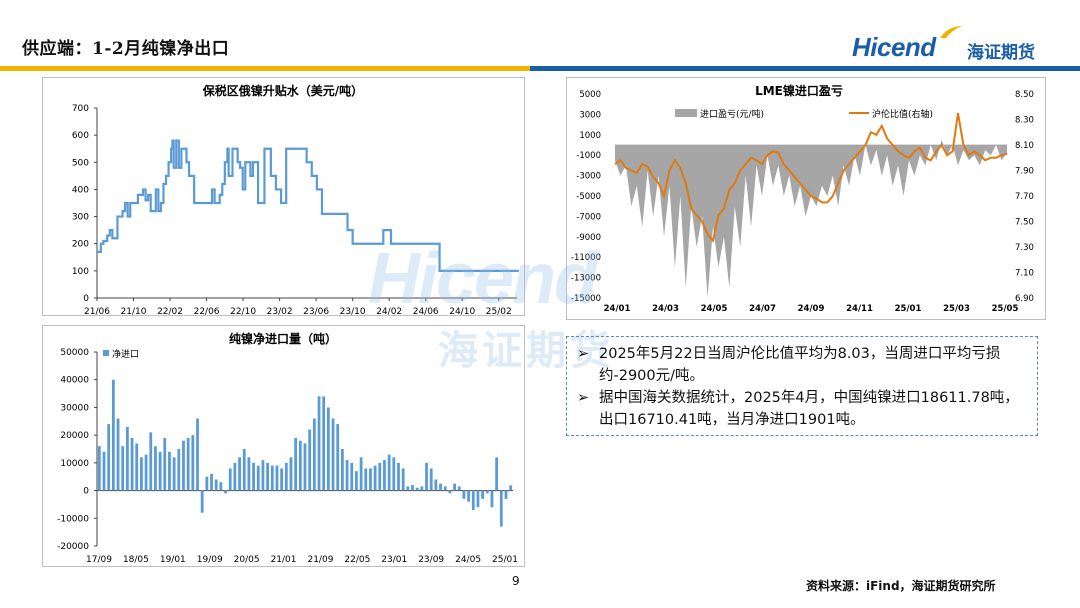 This screenshot has height=608, width=1080. Describe the element at coordinates (431, 560) in the screenshot. I see `x-tick-label: 23/09` at that location.